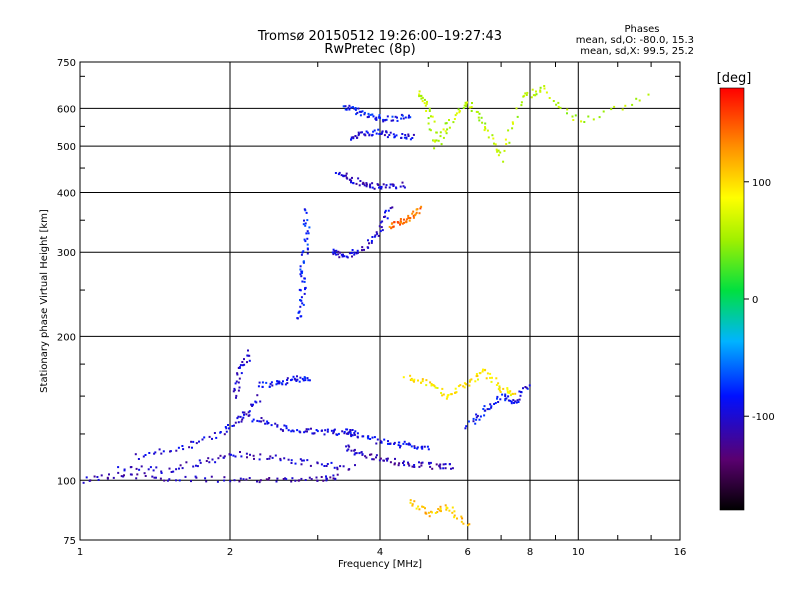  Describe the element at coordinates (66, 63) in the screenshot. I see `y-tick-label: 750` at that location.